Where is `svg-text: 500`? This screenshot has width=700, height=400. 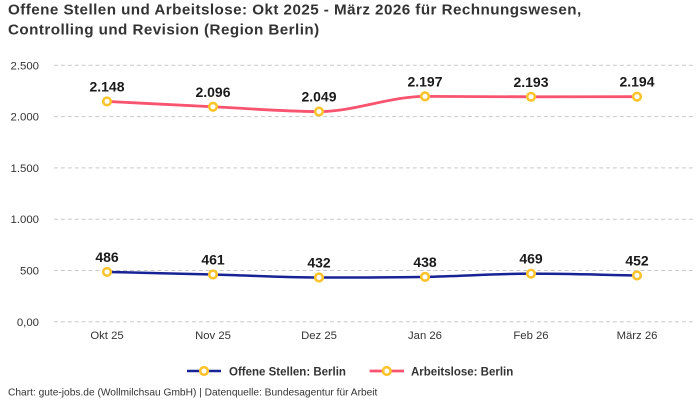 svg-text: 500 is located at coordinates (29, 272).